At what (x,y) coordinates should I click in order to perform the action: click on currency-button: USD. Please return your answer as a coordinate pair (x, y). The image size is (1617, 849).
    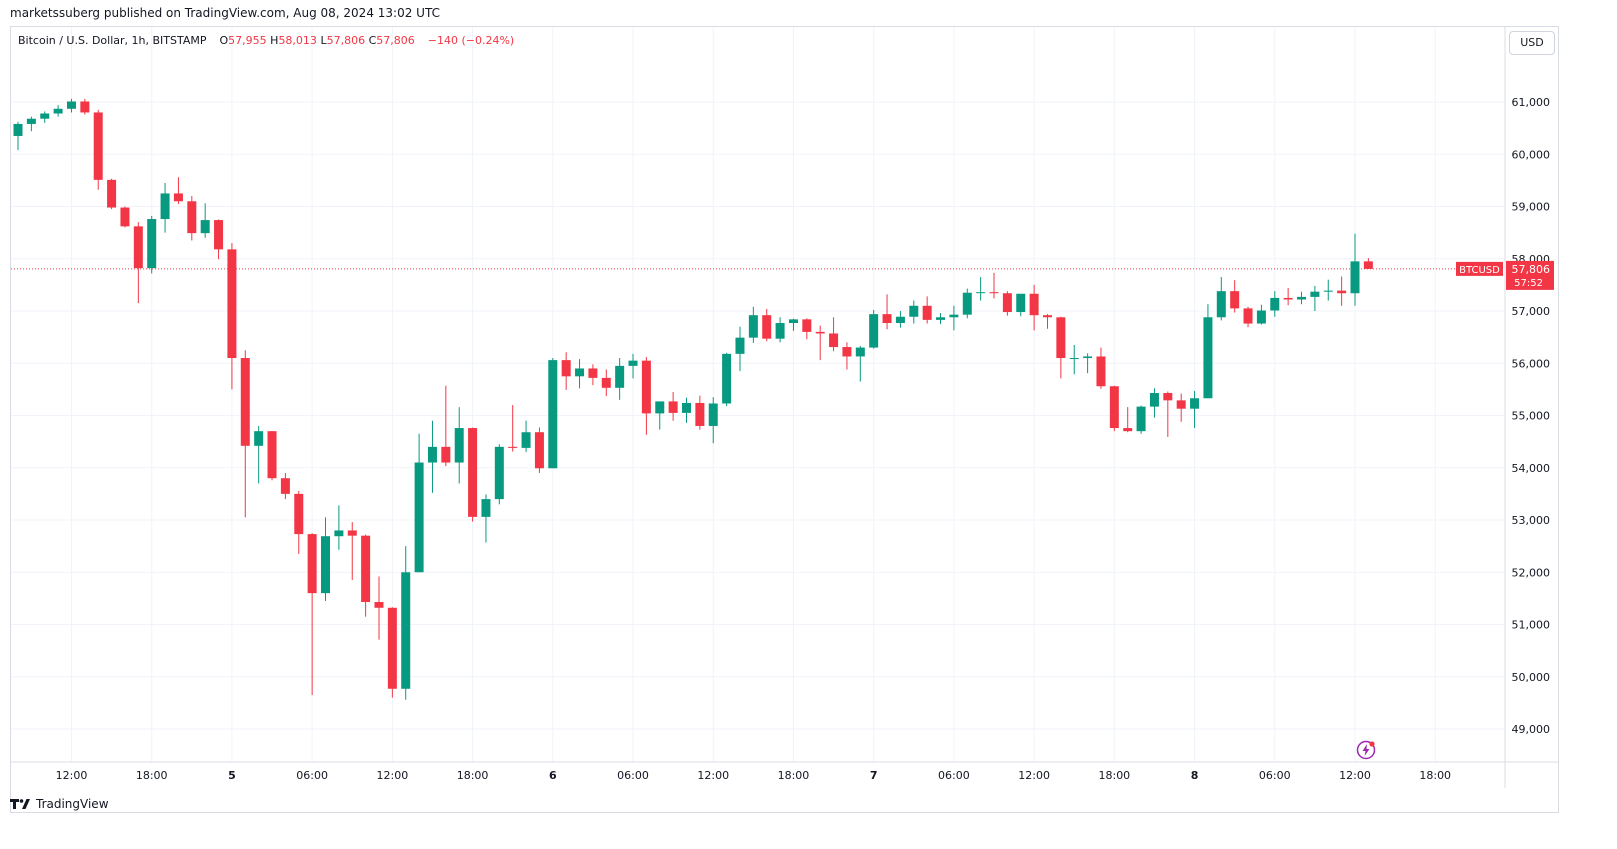
    Looking at the image, I should click on (1532, 43).